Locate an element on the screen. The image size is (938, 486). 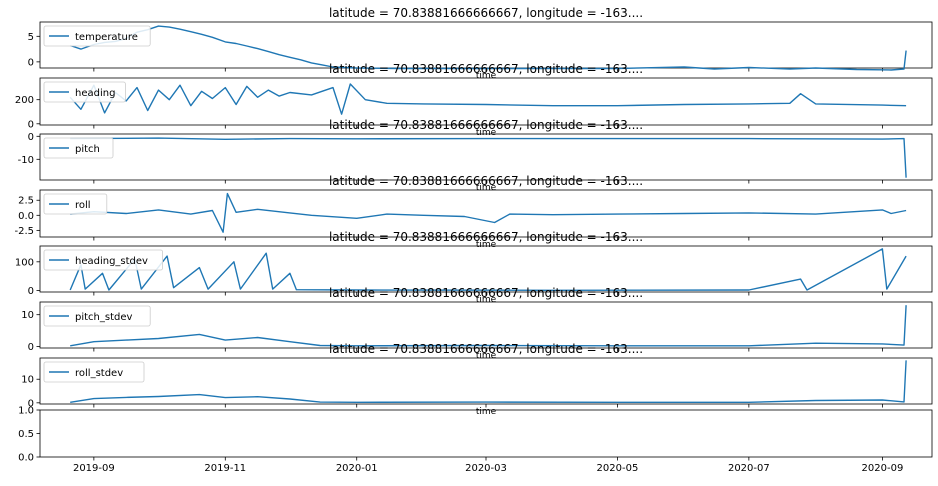
y-tick-label: 100 is located at coordinates (24, 262).